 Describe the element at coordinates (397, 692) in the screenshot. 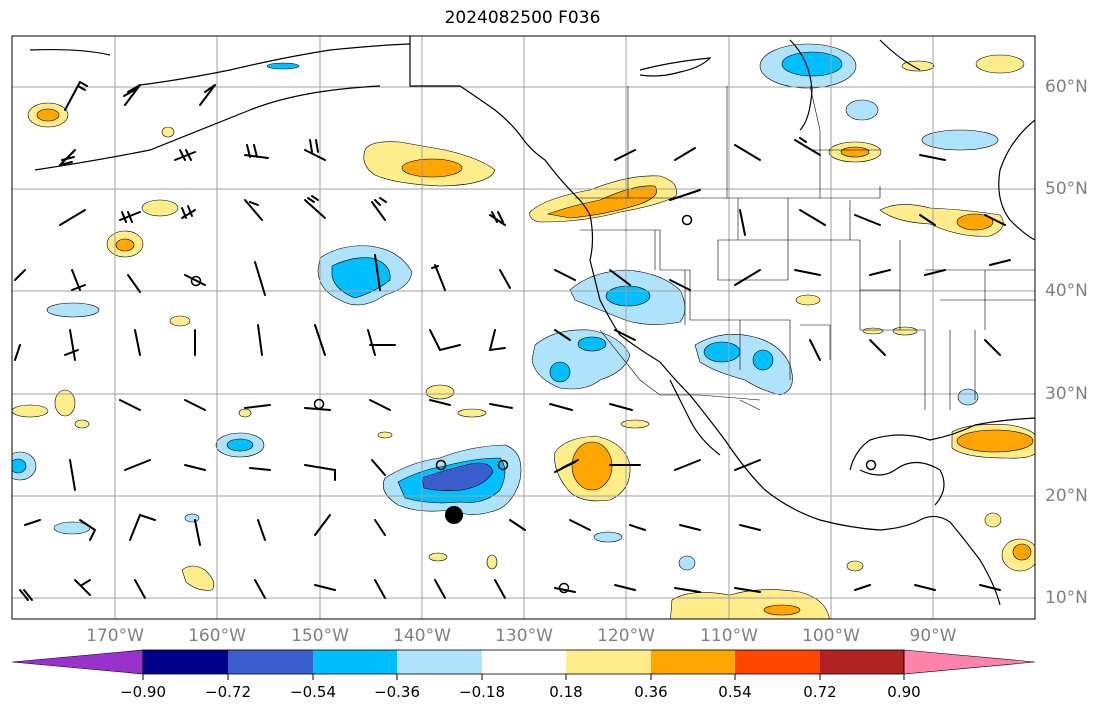

I see `colorbar-tick-label: −0.36` at that location.